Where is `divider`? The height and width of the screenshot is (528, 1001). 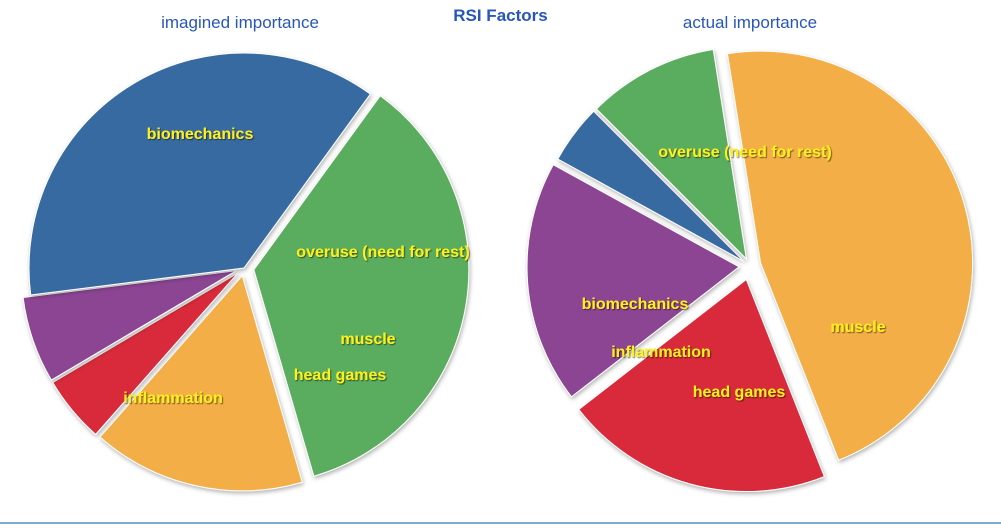
divider is located at coordinates (500, 523).